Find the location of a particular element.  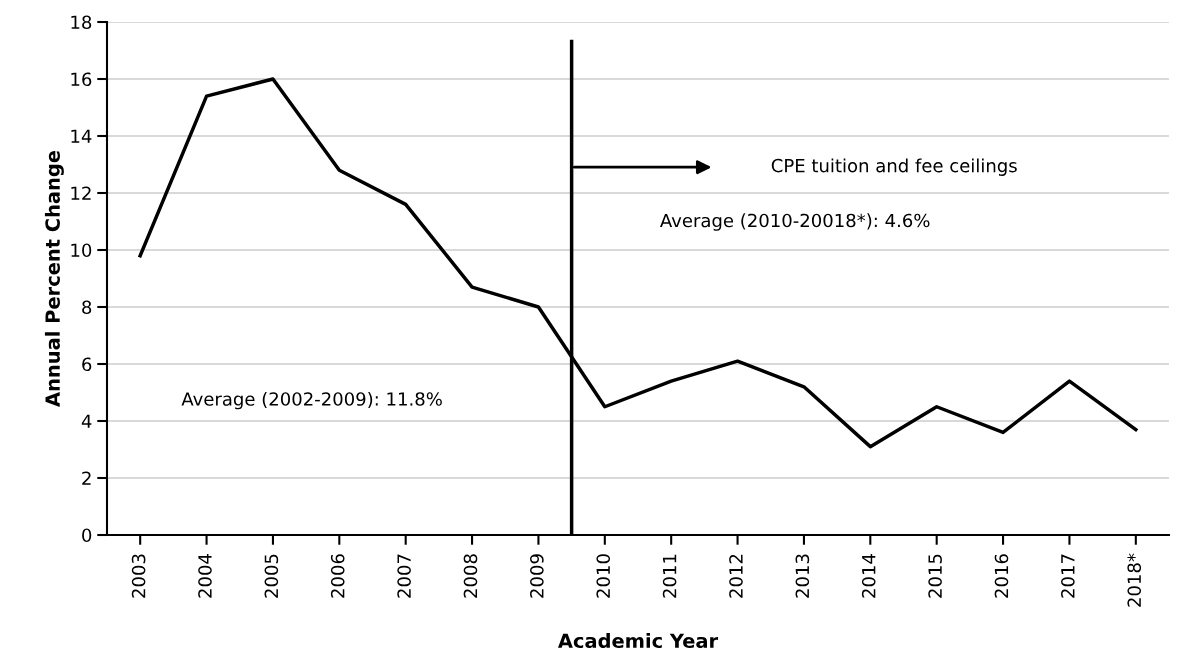

y-tick-label: 18 is located at coordinates (81, 22).